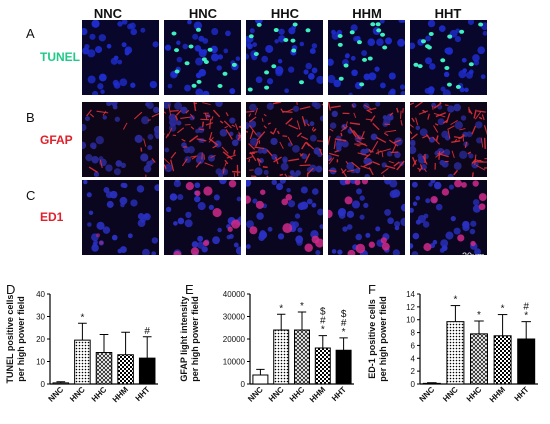 The image size is (550, 424). Describe the element at coordinates (15, 339) in the screenshot. I see `y-axis-label: TUNEL positive cellsper high power field` at that location.